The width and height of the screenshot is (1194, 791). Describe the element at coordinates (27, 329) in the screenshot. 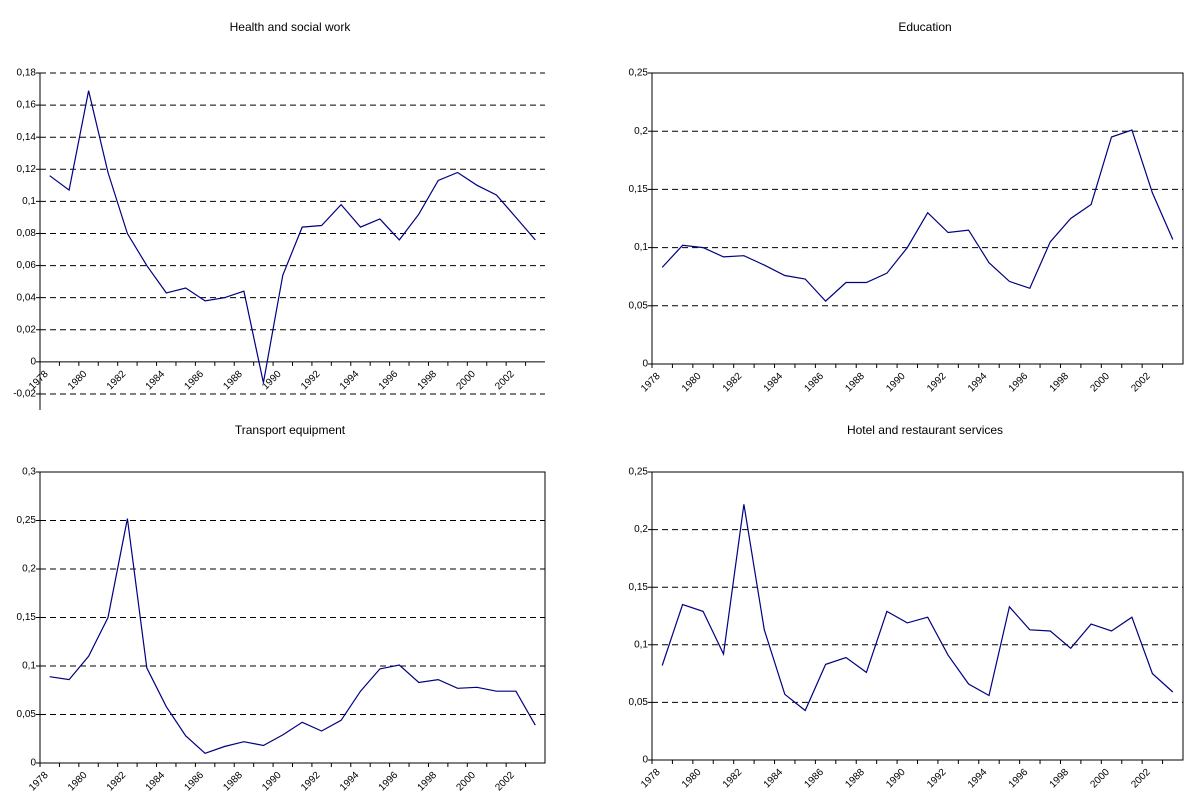

I see `y-tick-label: 0,02` at that location.